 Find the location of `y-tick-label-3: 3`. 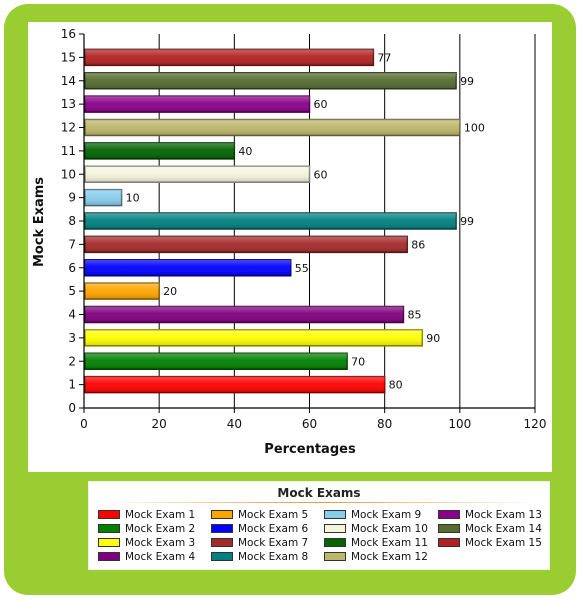

y-tick-label-3: 3 is located at coordinates (72, 338).